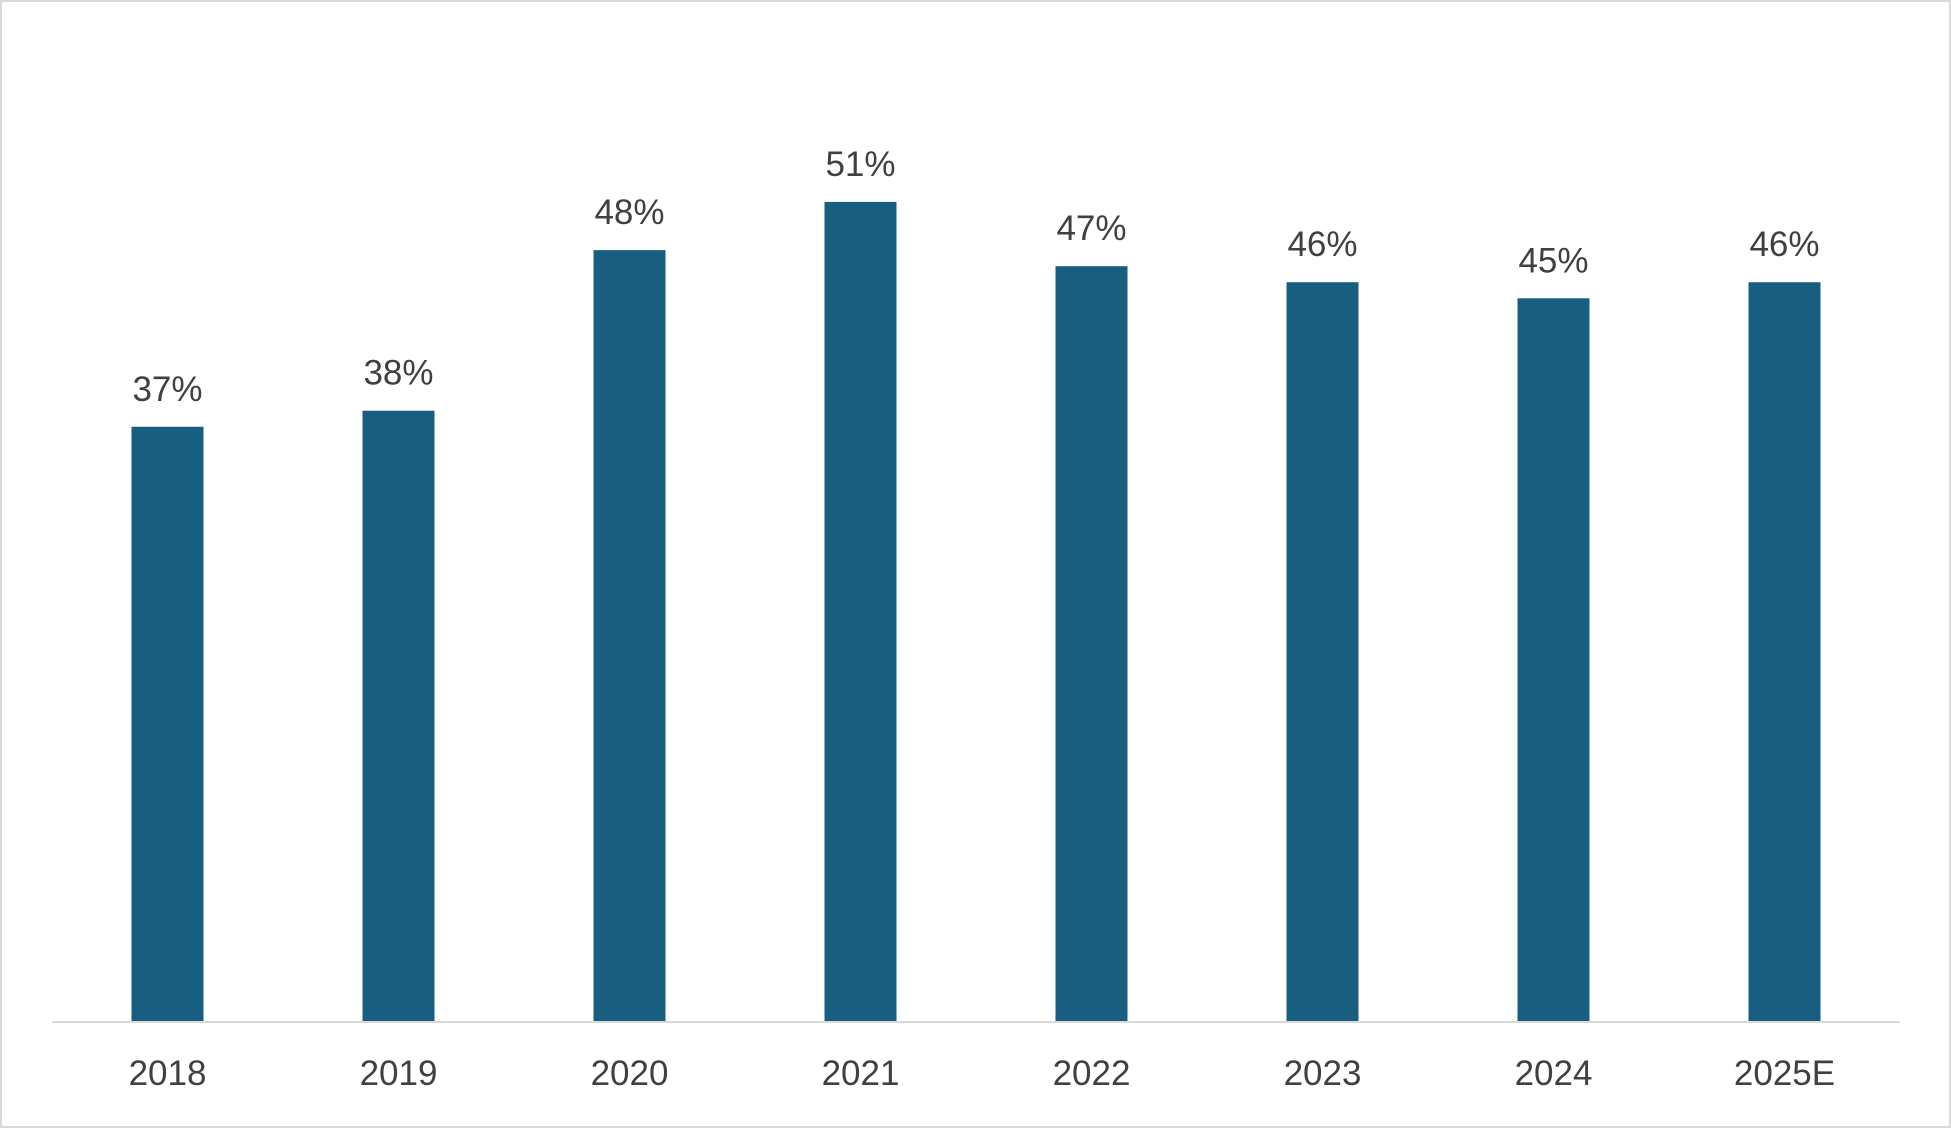  What do you see at coordinates (1091, 643) in the screenshot?
I see `bar-2022` at bounding box center [1091, 643].